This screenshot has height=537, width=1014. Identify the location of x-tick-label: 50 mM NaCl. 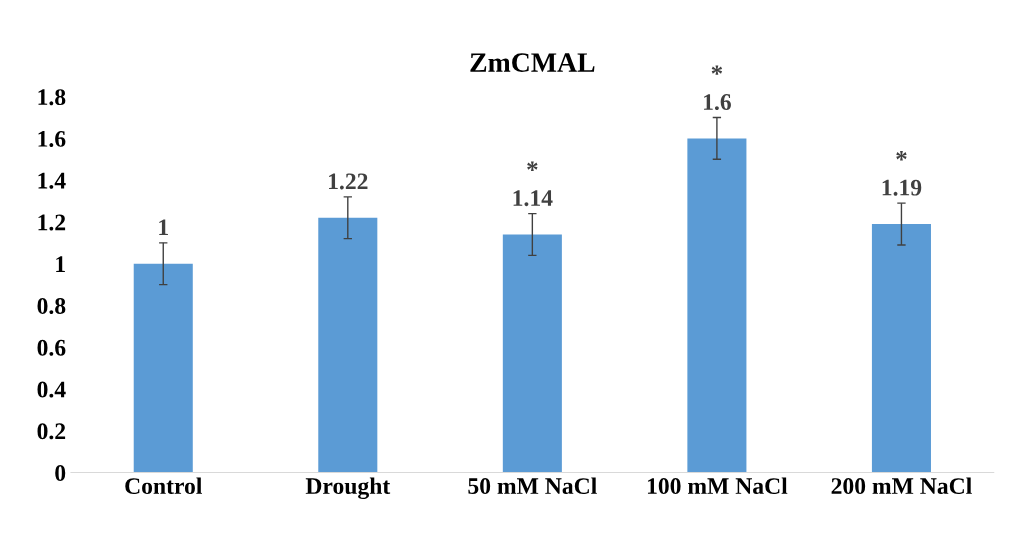
(532, 486).